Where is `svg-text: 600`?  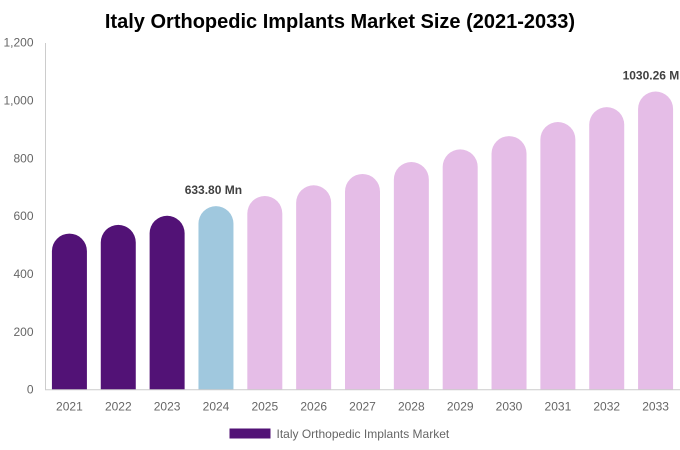 svg-text: 600 is located at coordinates (23, 216).